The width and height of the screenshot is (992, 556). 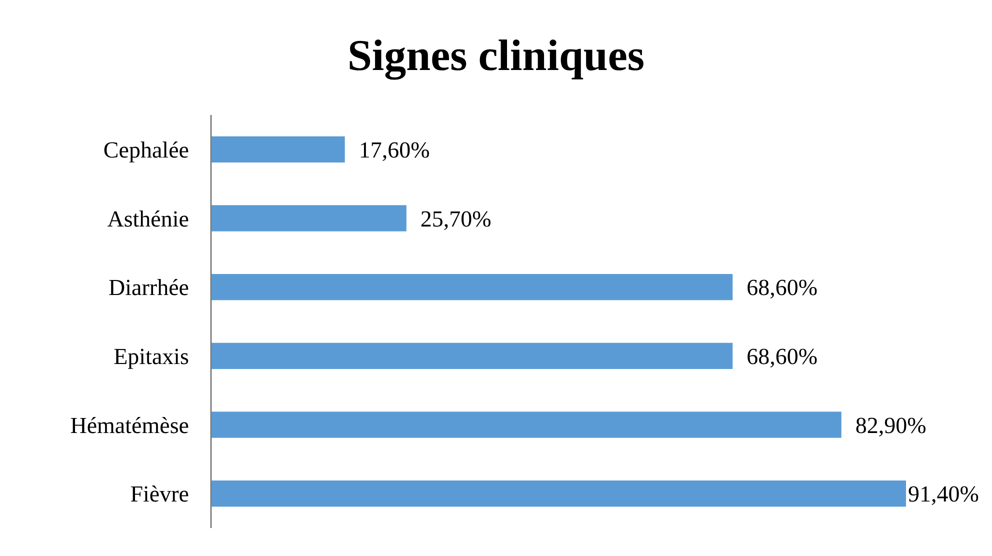 What do you see at coordinates (890, 425) in the screenshot?
I see `data-label: 82,90%` at bounding box center [890, 425].